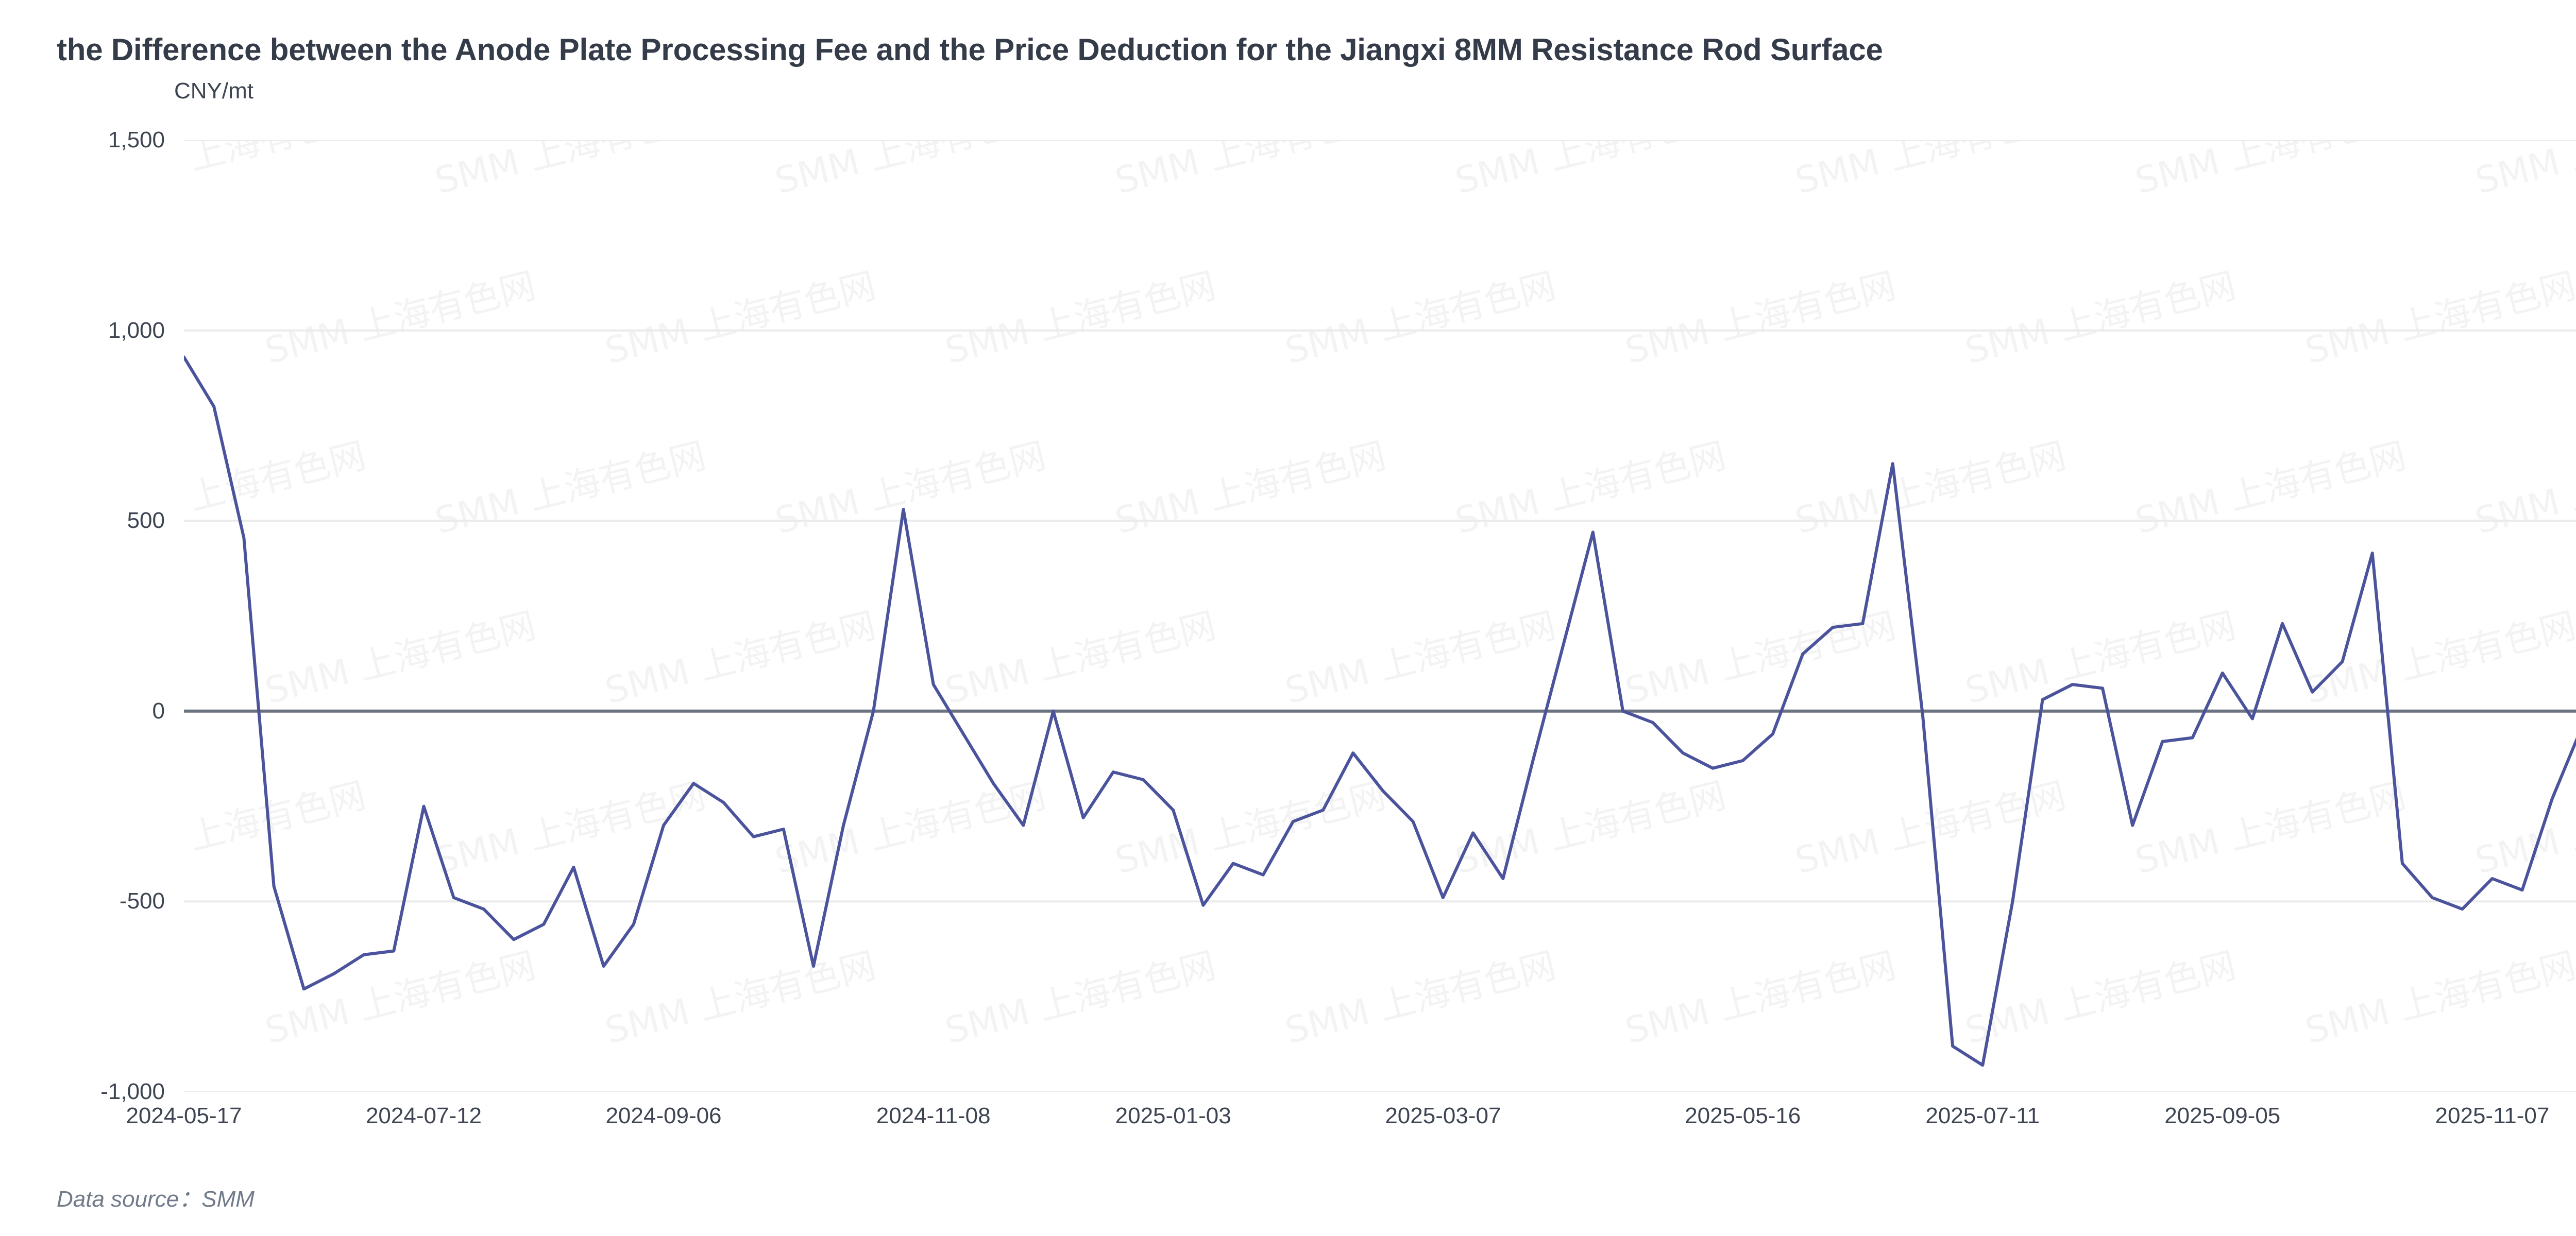 The image size is (2576, 1236). What do you see at coordinates (2492, 1115) in the screenshot?
I see `x-axis-tick-label: 2025-11-07` at bounding box center [2492, 1115].